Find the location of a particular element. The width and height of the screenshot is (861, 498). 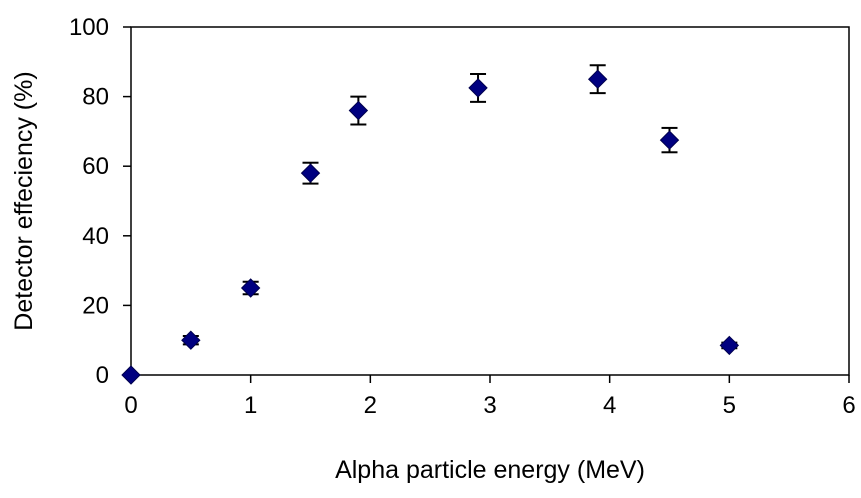

y-tick-label: 80 is located at coordinates (95, 97).